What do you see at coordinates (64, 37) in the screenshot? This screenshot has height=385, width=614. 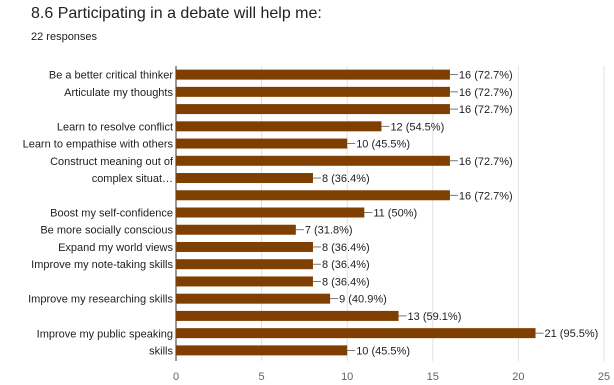 I see `response-count: 22 responses` at bounding box center [64, 37].